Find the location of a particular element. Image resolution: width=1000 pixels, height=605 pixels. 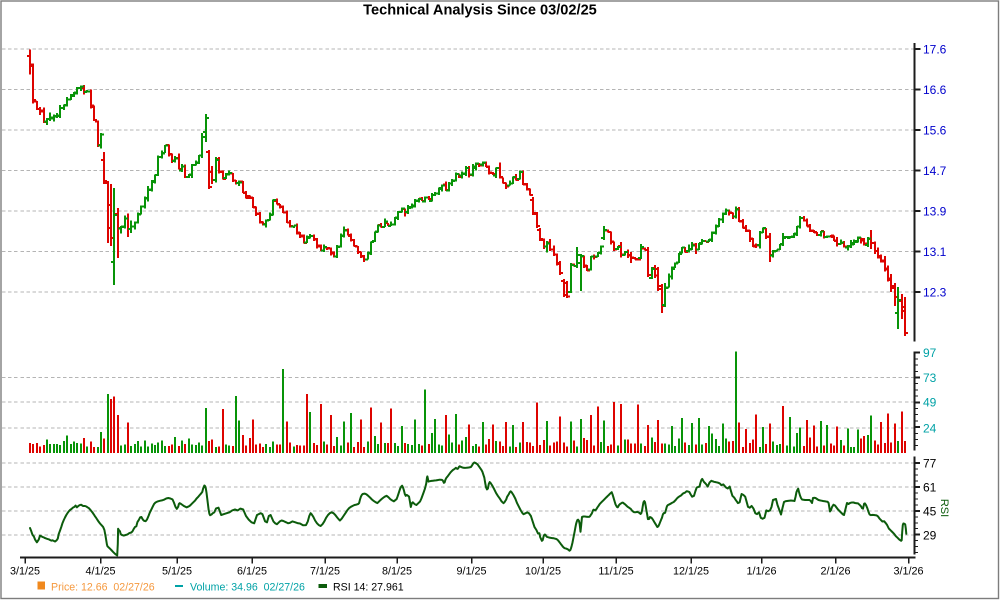

svg-text: 10/1/25 is located at coordinates (543, 572).